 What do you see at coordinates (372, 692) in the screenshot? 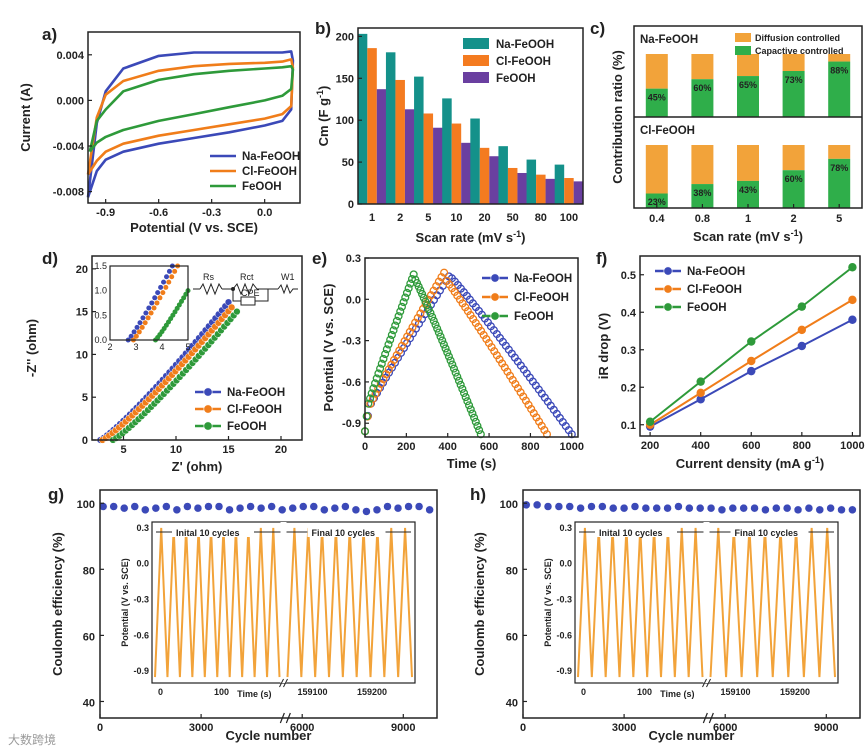
I see `inset-x-tick: 159200` at bounding box center [372, 692].